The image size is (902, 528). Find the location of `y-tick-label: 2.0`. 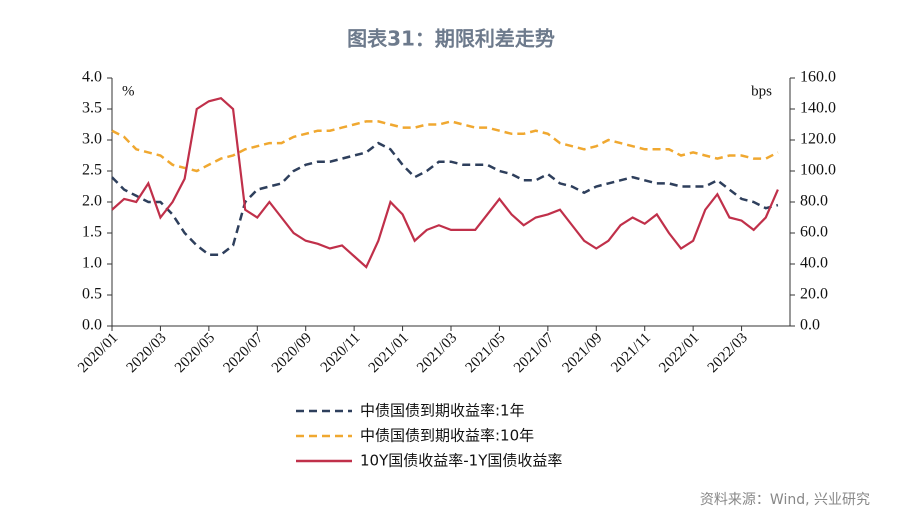

y-tick-label: 2.0 is located at coordinates (92, 201).